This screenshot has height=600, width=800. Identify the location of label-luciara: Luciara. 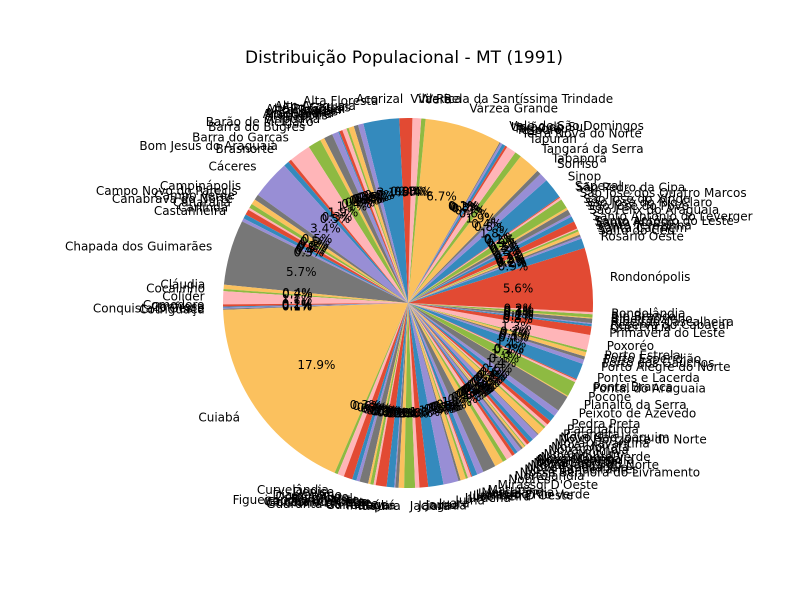
(500, 494).